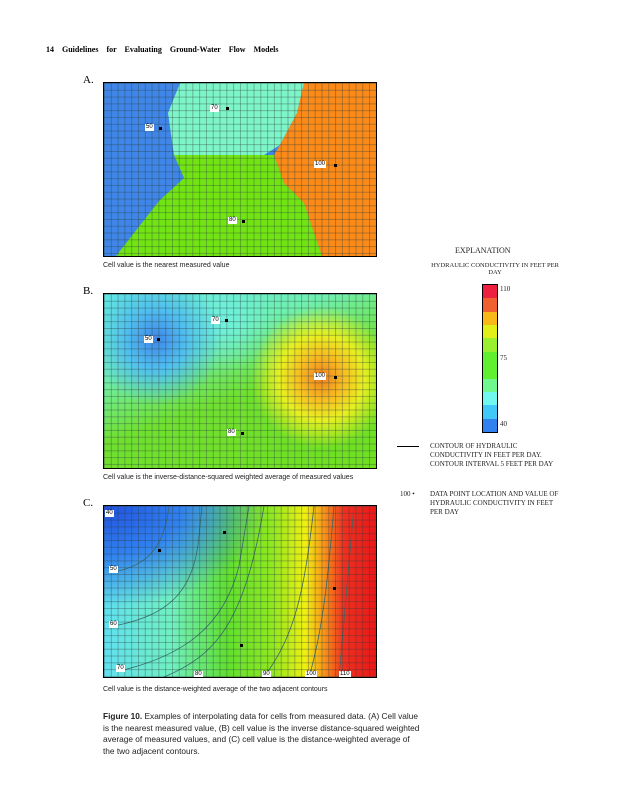  Describe the element at coordinates (503, 424) in the screenshot. I see `scale-tick: 40` at that location.